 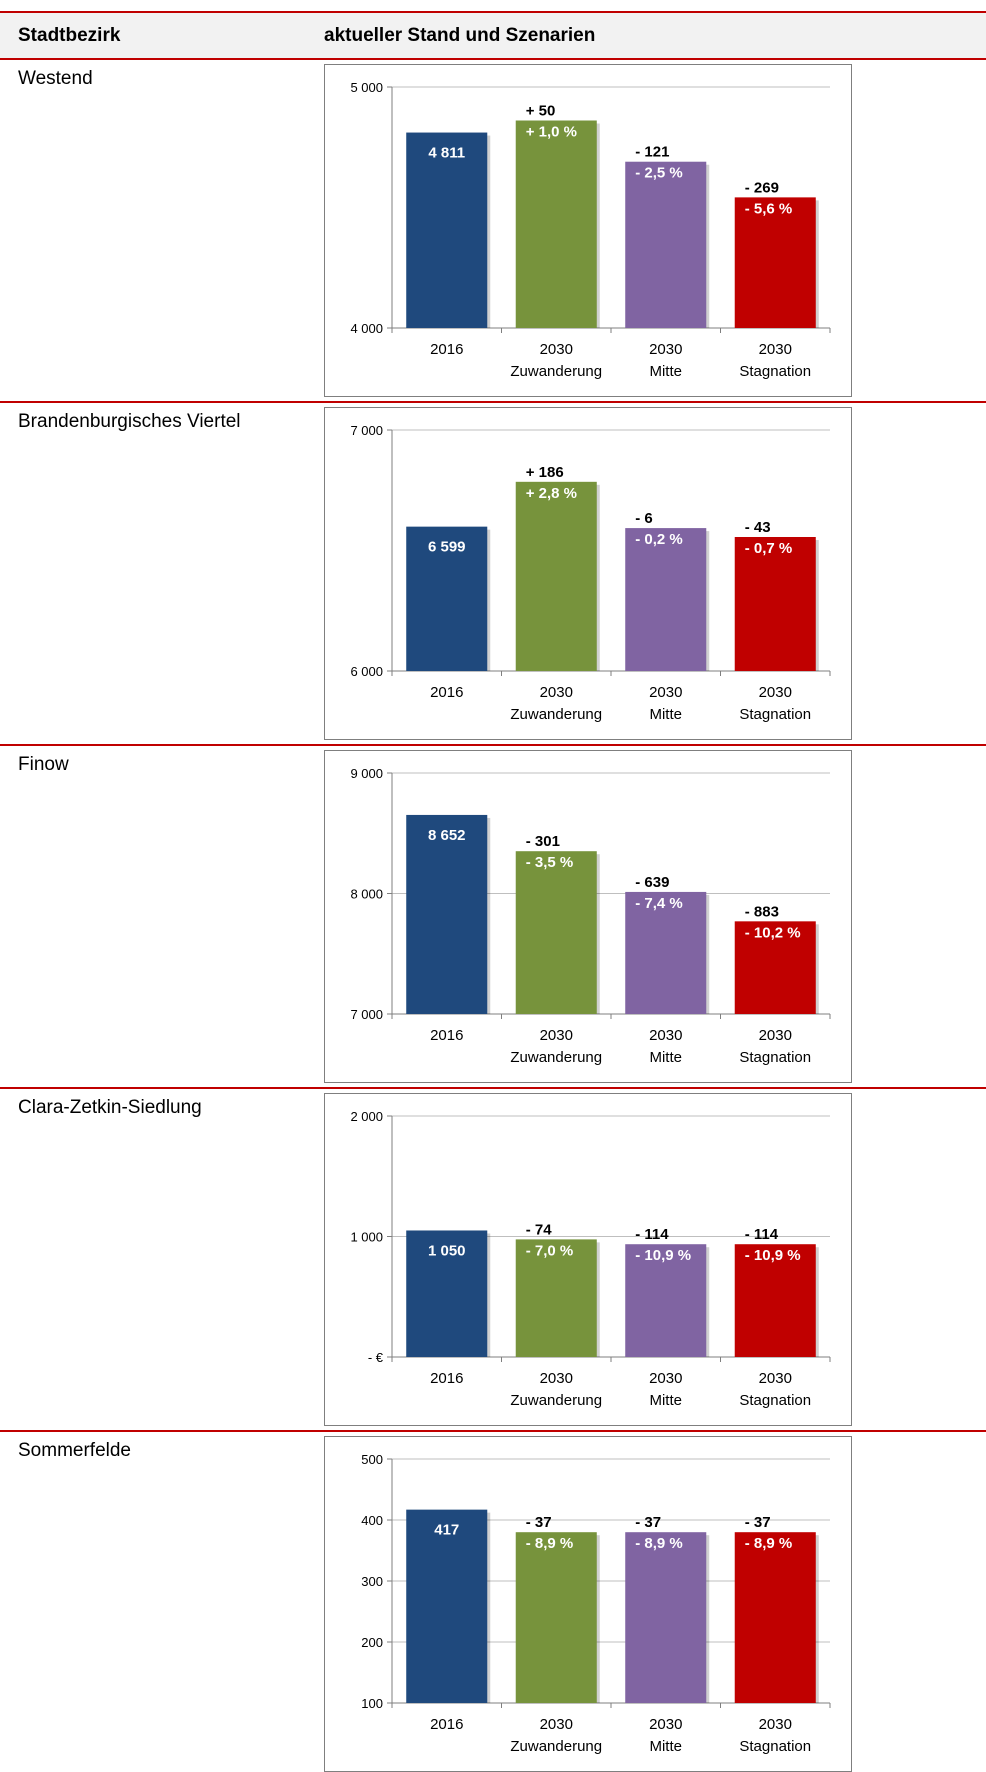 I want to click on y-tick-label: 8 000, so click(x=366, y=894).